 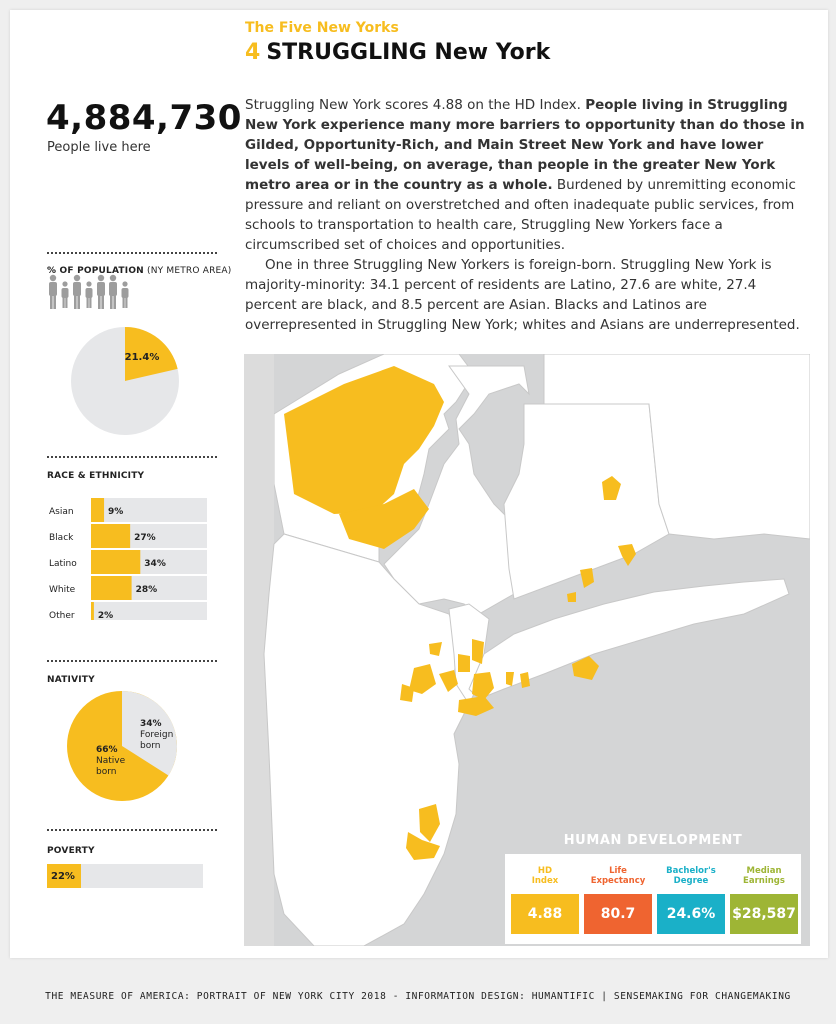 What do you see at coordinates (464, 663) in the screenshot?
I see `map-area-manhattan` at bounding box center [464, 663].